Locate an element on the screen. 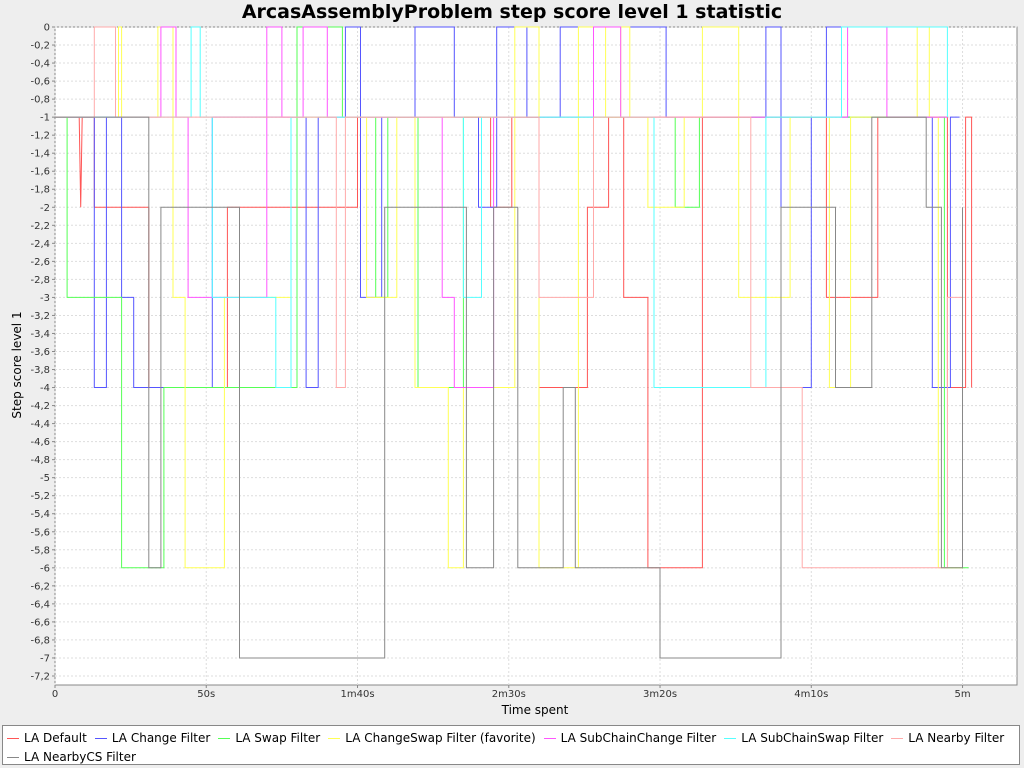 The height and width of the screenshot is (768, 1024). y-tick-label: -3,8 is located at coordinates (40, 370).